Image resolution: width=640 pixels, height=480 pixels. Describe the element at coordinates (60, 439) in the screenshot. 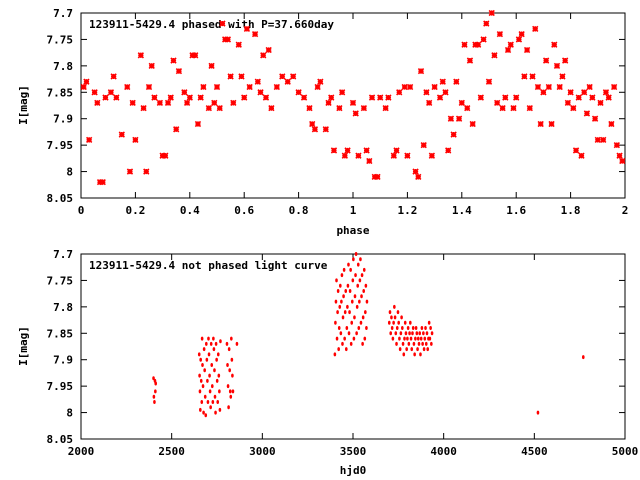

I see `y-tick-label: 8.05` at that location.